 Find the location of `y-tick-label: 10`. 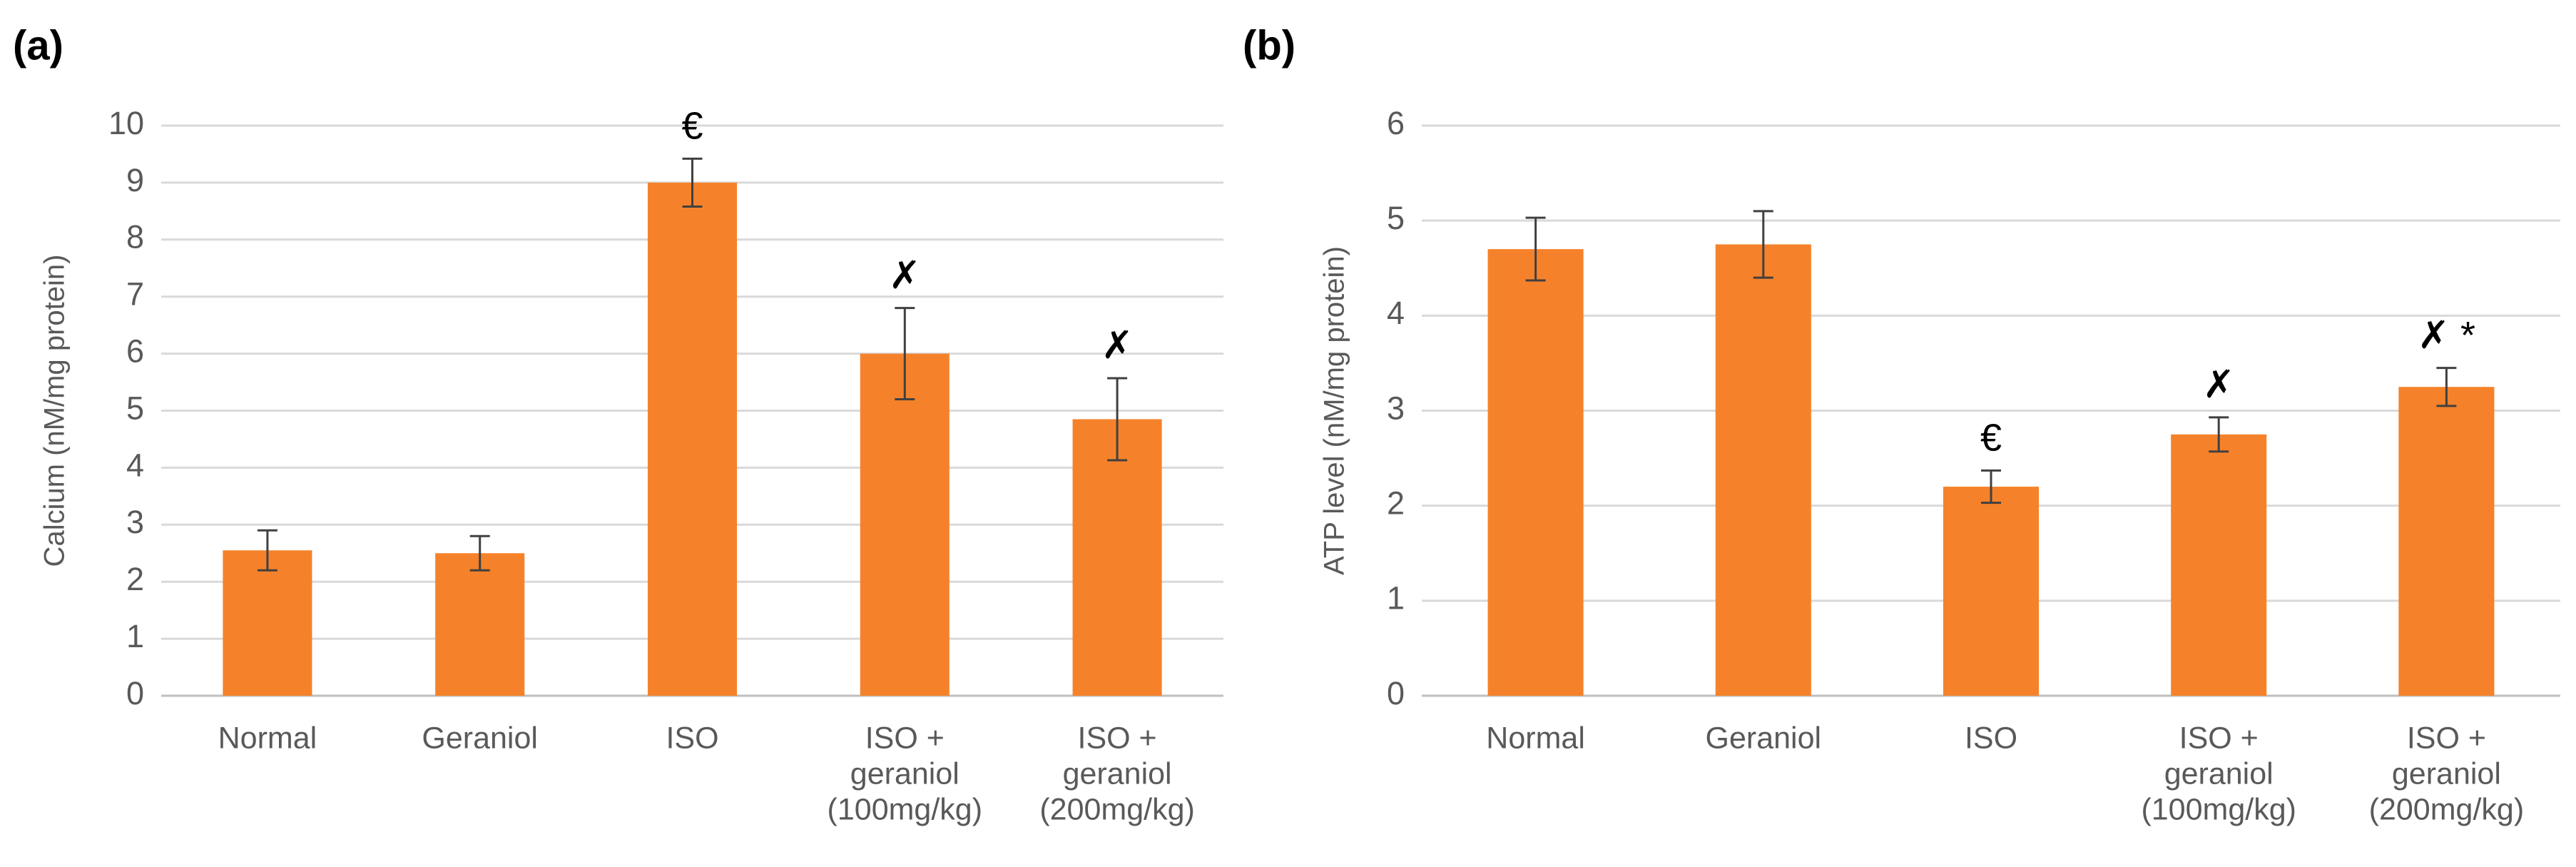

y-tick-label: 10 is located at coordinates (126, 123).